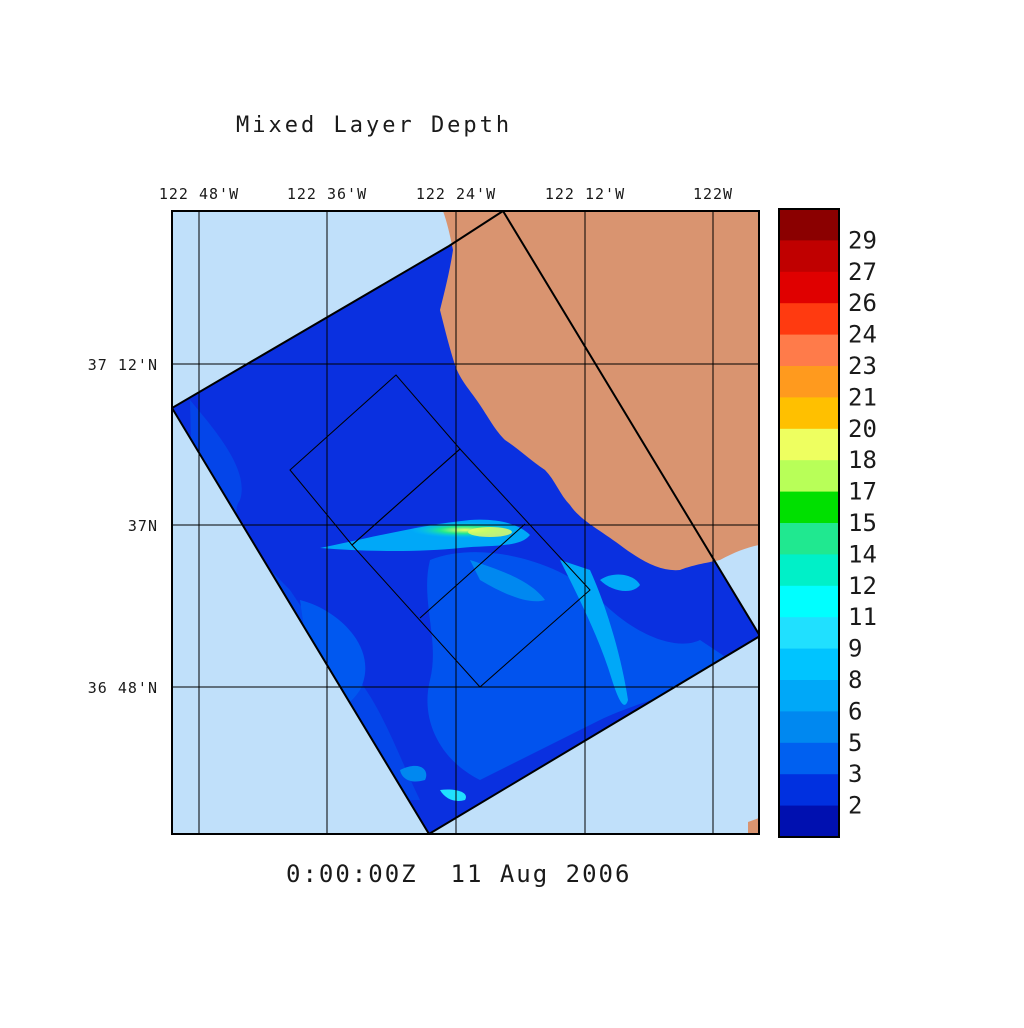  What do you see at coordinates (862, 460) in the screenshot?
I see `colorbar-tick-label: 18` at bounding box center [862, 460].